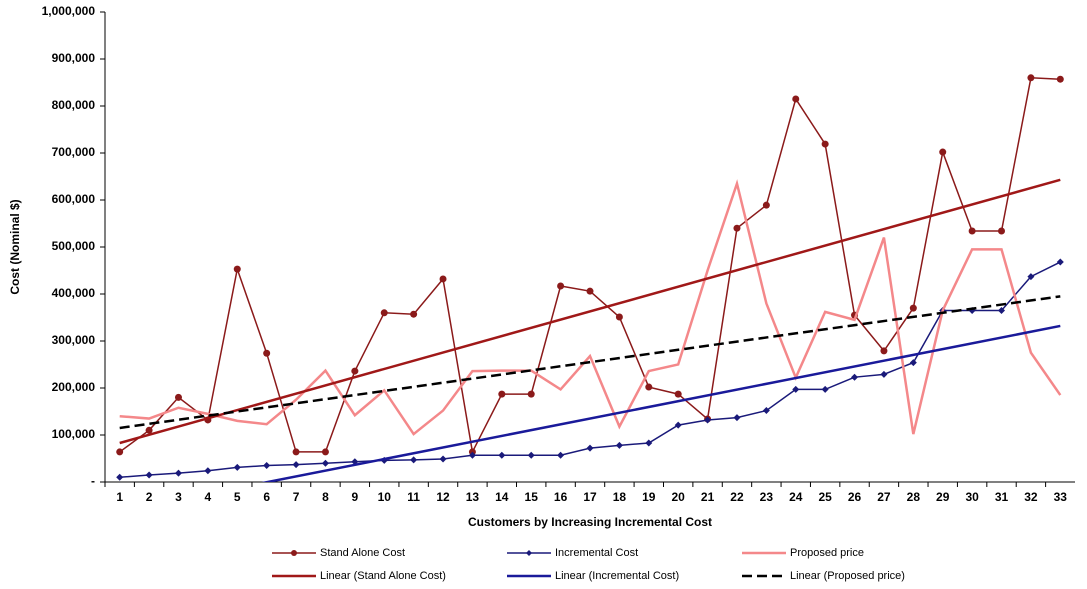  I want to click on x-tick-label: 7, so click(296, 497).